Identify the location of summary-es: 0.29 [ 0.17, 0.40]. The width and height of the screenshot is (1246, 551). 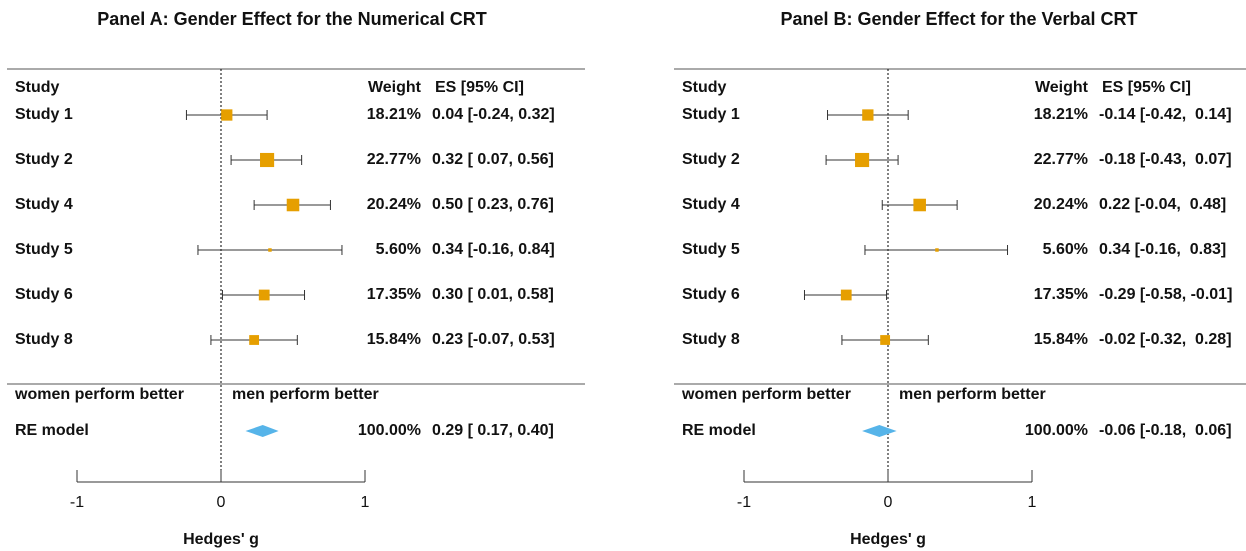
(493, 430).